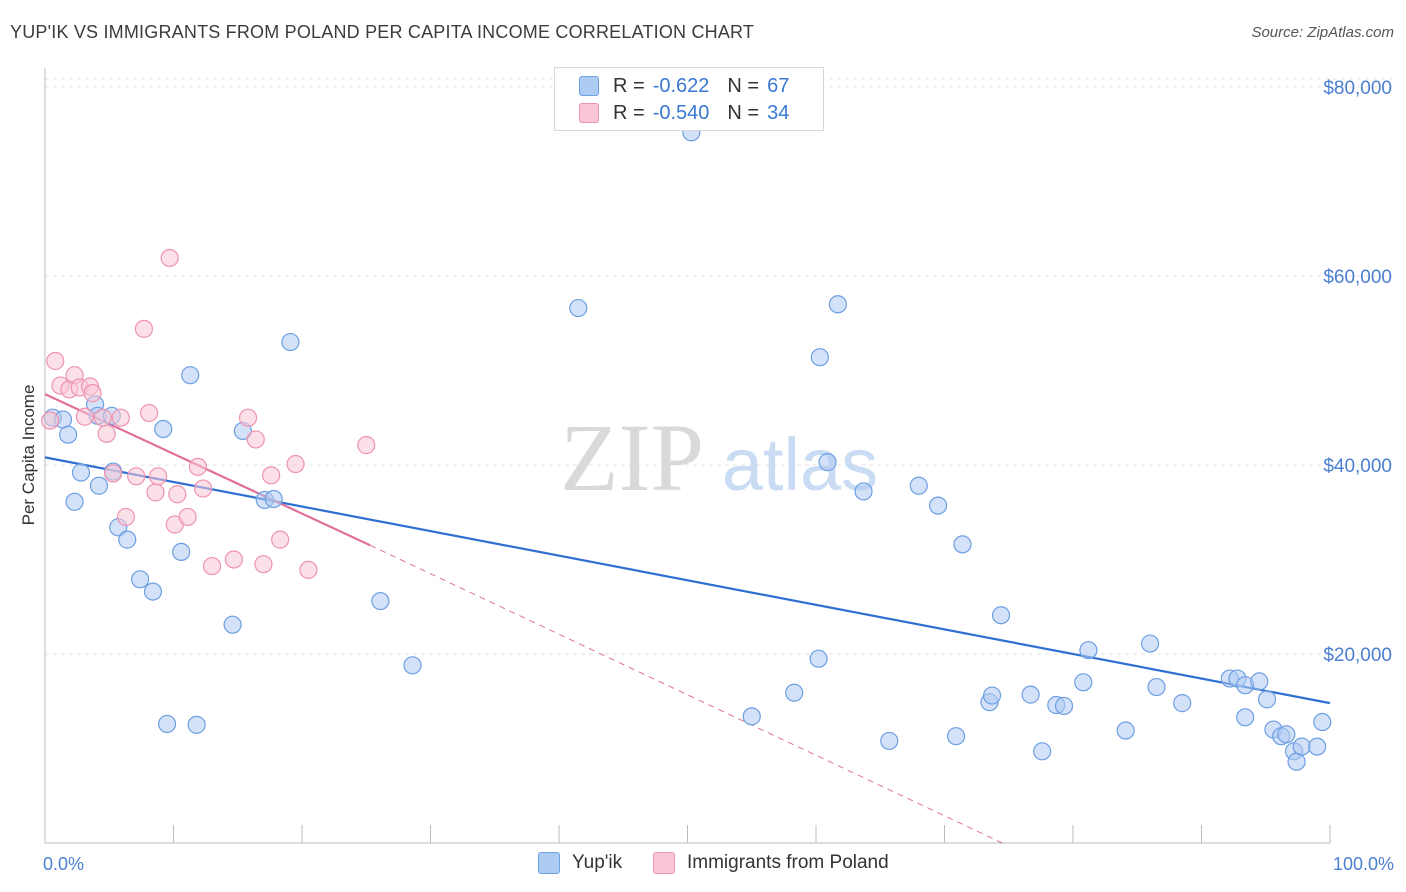  I want to click on y-axis-label: Per Capita Income, so click(28, 455).